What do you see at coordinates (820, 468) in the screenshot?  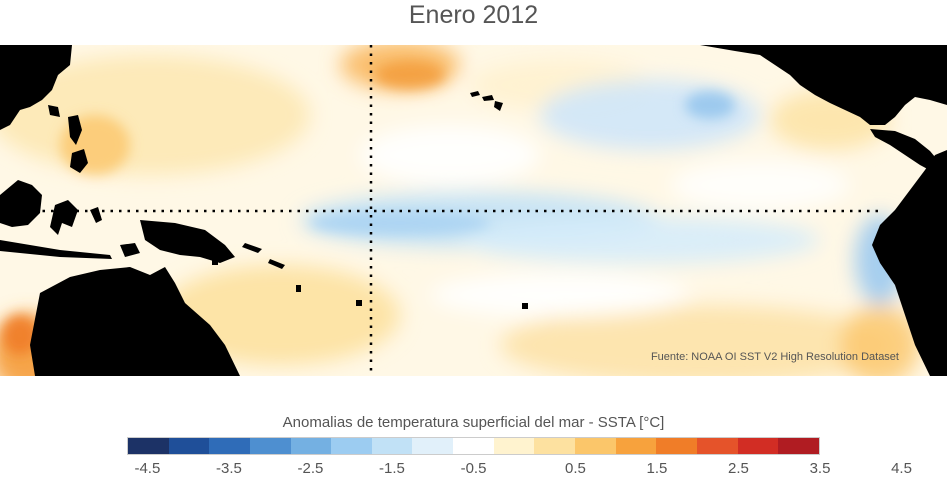 I see `colorbar-tick-label: 3.5` at bounding box center [820, 468].